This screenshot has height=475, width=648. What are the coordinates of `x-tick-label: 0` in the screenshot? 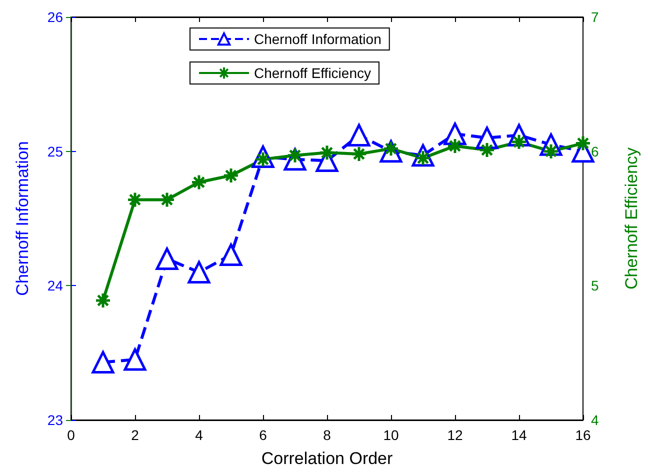 It's located at (71, 435).